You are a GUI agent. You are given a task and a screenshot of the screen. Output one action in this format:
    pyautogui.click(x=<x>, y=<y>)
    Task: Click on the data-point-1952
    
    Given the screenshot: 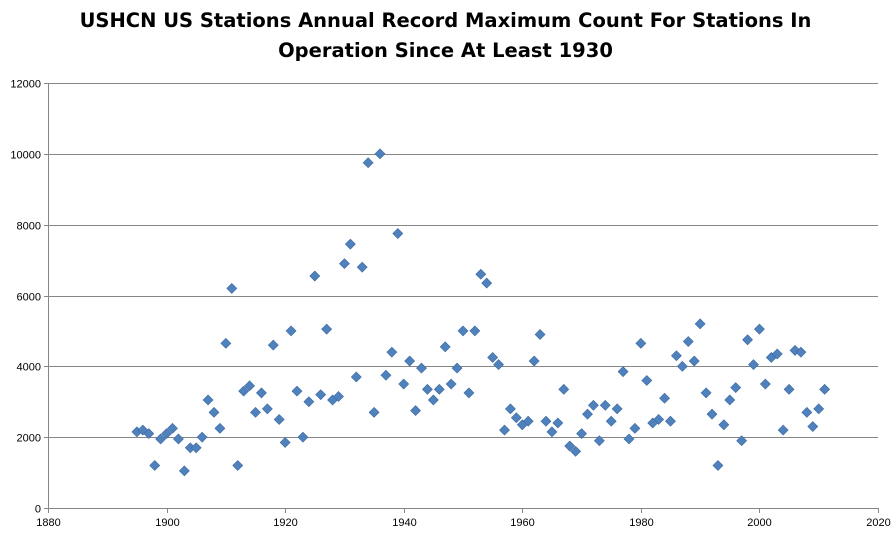 What is the action you would take?
    pyautogui.click(x=475, y=331)
    